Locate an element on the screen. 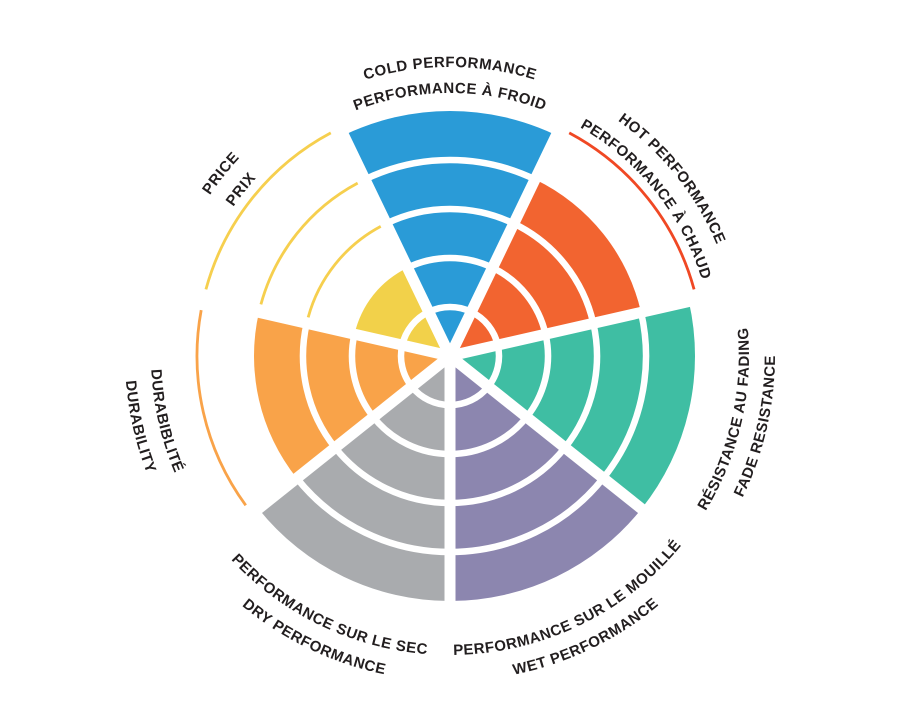  sector-fade-wedge is located at coordinates (573, 405).